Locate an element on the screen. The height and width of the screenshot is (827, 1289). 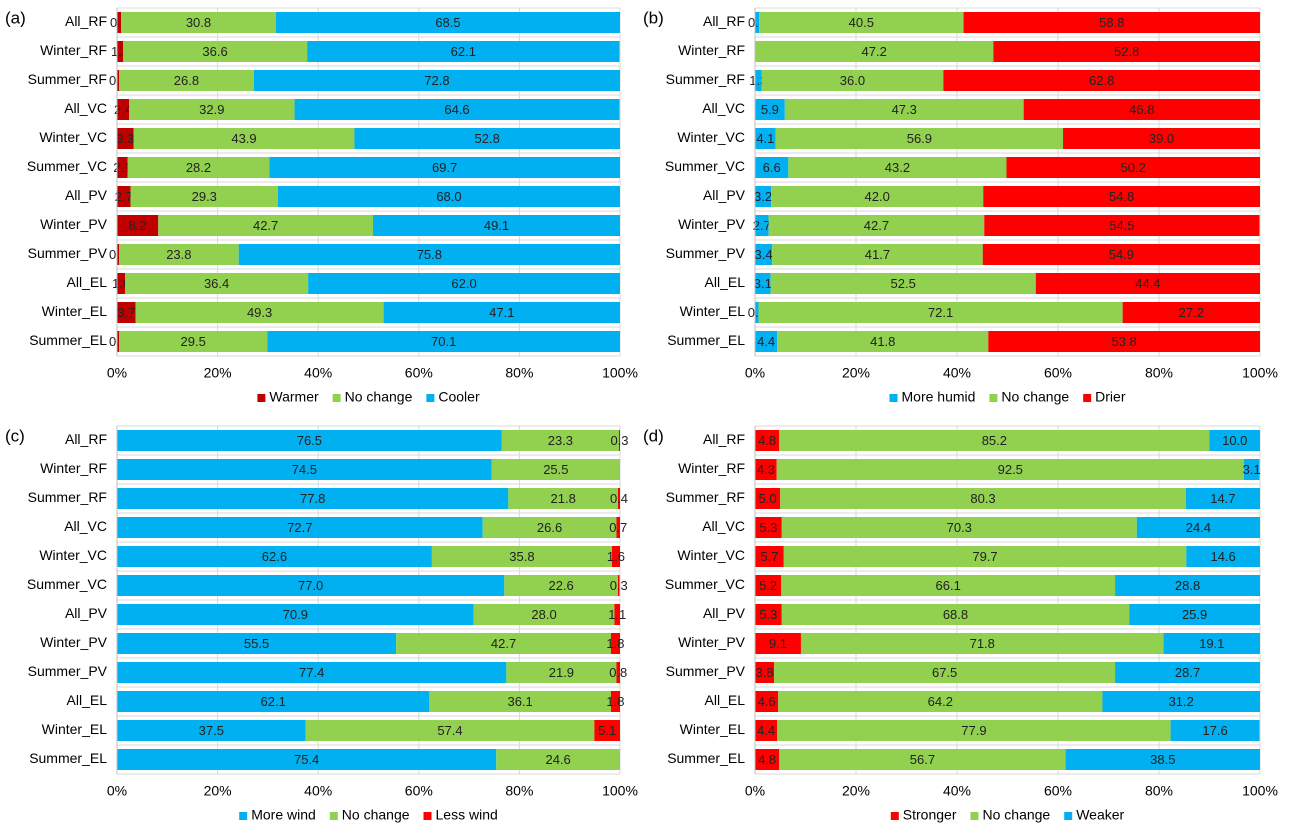
value-label: 55.5 is located at coordinates (256, 643).